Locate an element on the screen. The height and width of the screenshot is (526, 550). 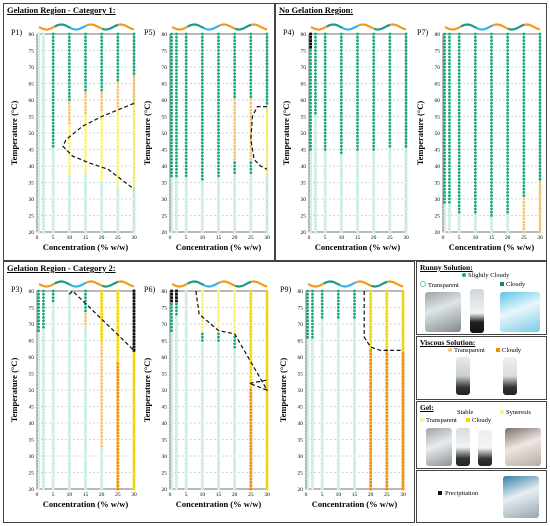
x-tick-label: 5 is located at coordinates (325, 238).